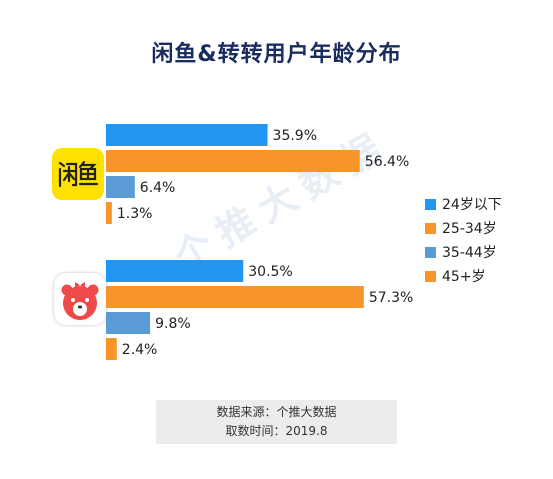 The height and width of the screenshot is (479, 553). I want to click on chart-title: 闲鱼&转转用户年龄分布, so click(276, 54).